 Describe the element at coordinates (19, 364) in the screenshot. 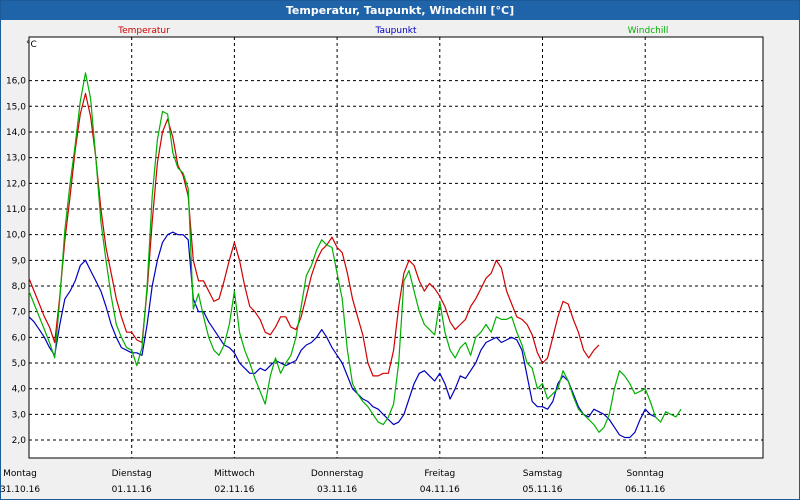

I see `y-tick-label: 5,0` at that location.